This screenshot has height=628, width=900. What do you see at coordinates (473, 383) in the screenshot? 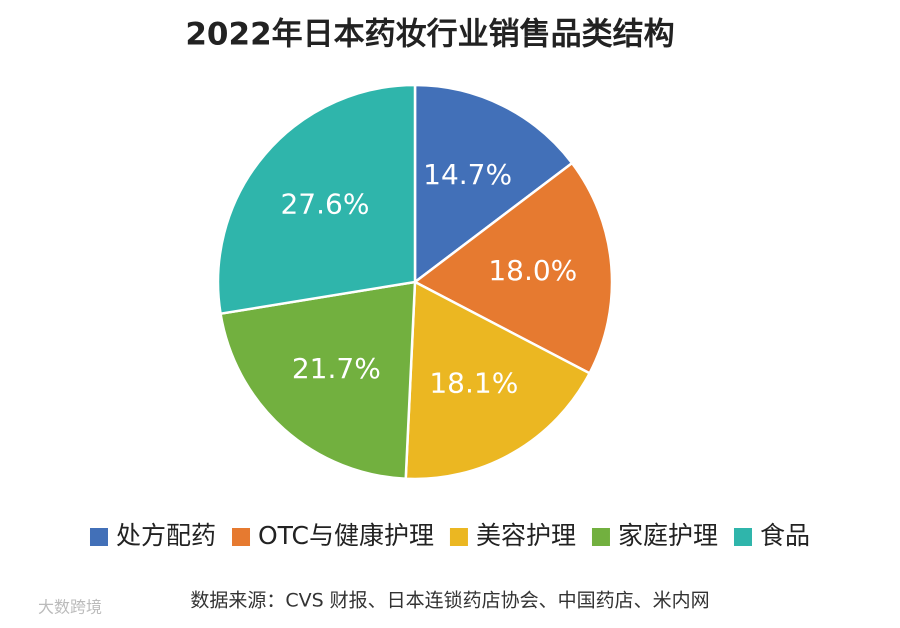
I see `data-label: 18.1%` at bounding box center [473, 383].